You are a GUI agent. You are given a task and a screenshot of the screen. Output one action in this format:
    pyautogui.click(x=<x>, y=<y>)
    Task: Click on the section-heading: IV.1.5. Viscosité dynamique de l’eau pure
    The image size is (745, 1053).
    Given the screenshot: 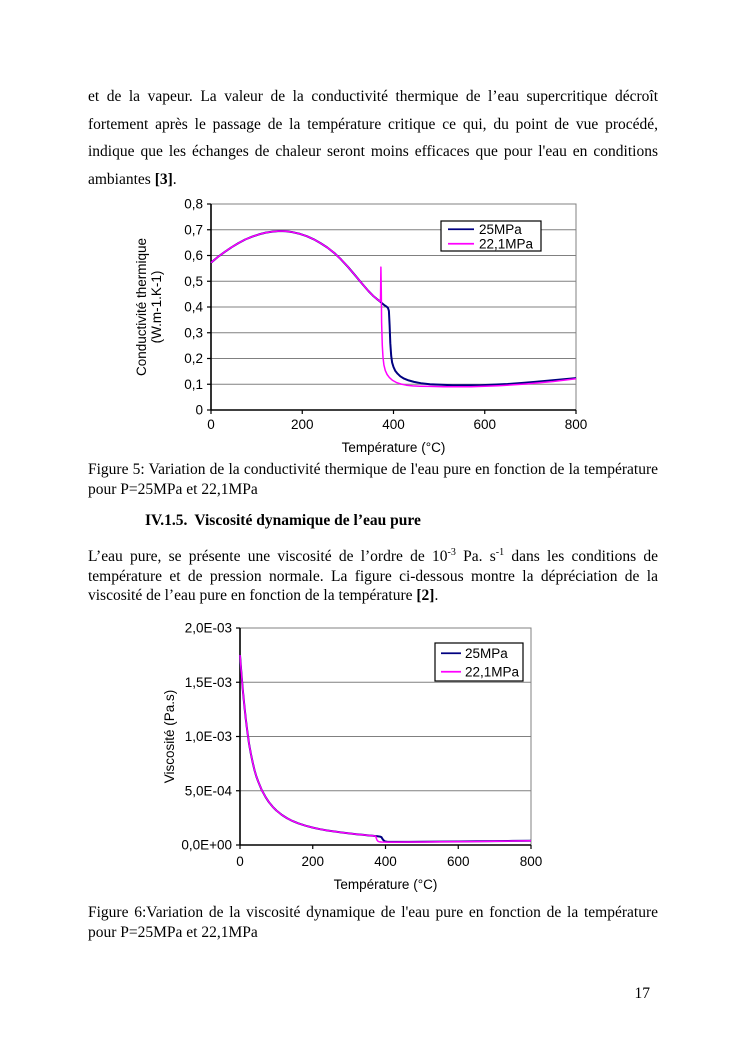 What is the action you would take?
    pyautogui.click(x=283, y=521)
    